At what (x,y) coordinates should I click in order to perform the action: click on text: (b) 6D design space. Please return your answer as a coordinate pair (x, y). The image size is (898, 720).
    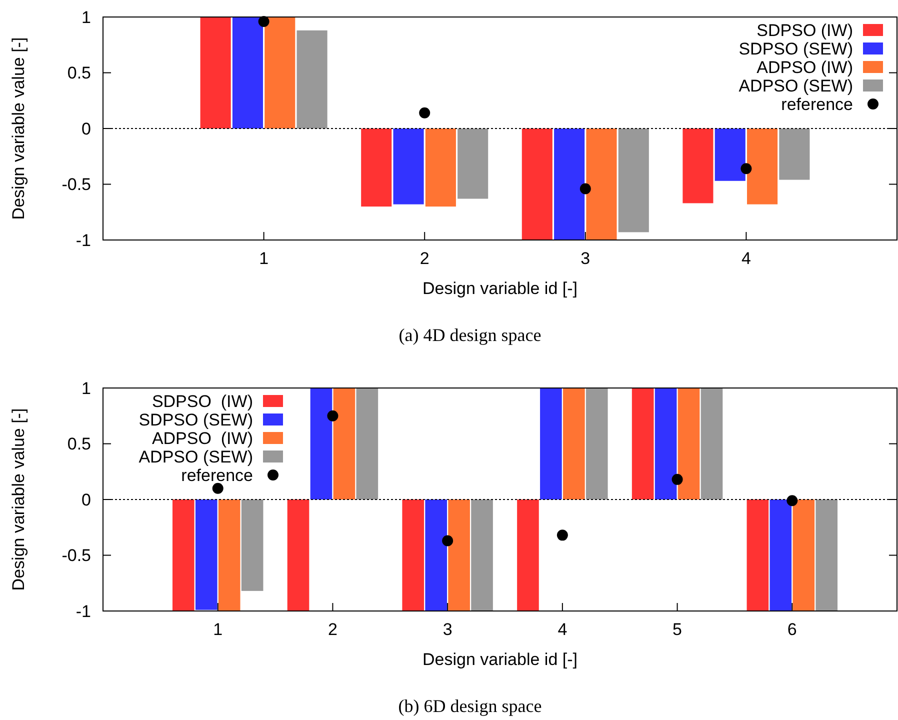
    Looking at the image, I should click on (470, 706).